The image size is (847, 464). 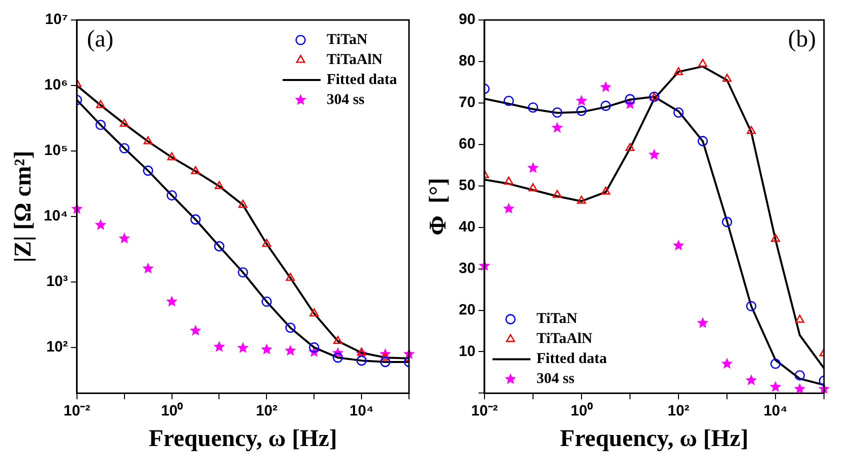 What do you see at coordinates (345, 100) in the screenshot?
I see `legend-label: 304 ss` at bounding box center [345, 100].